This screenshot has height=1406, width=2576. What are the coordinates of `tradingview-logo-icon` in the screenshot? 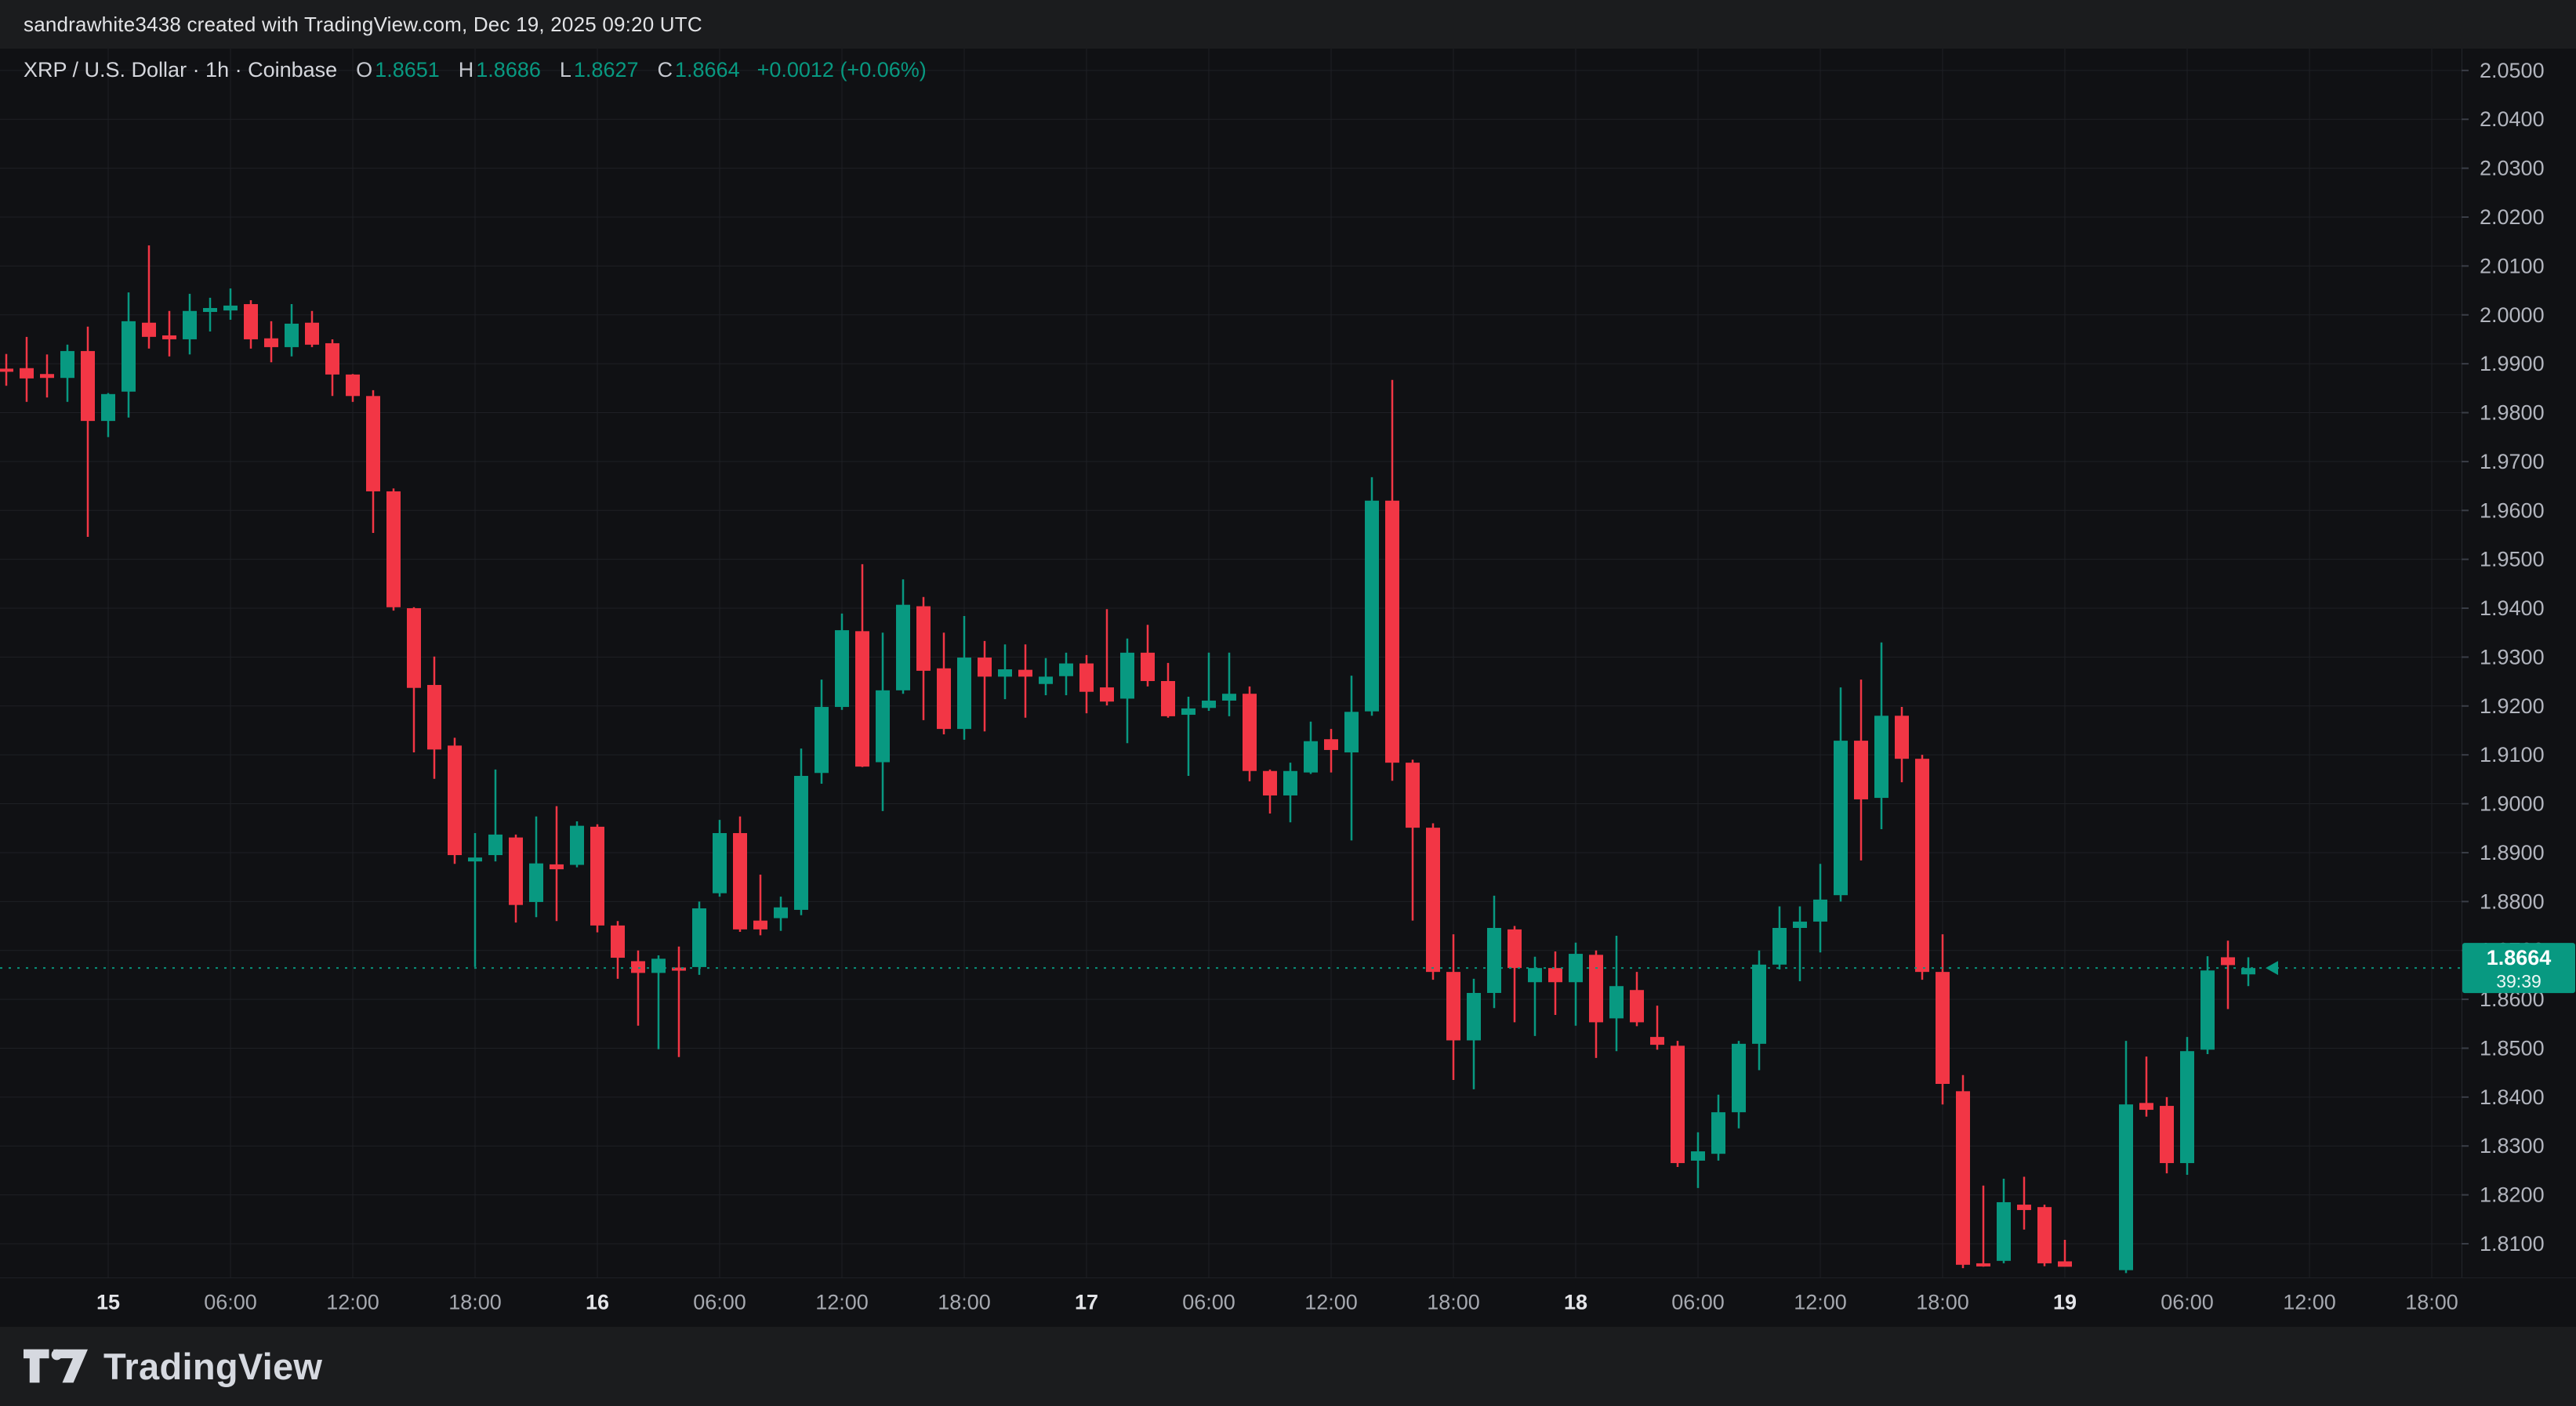 It's located at (56, 1366).